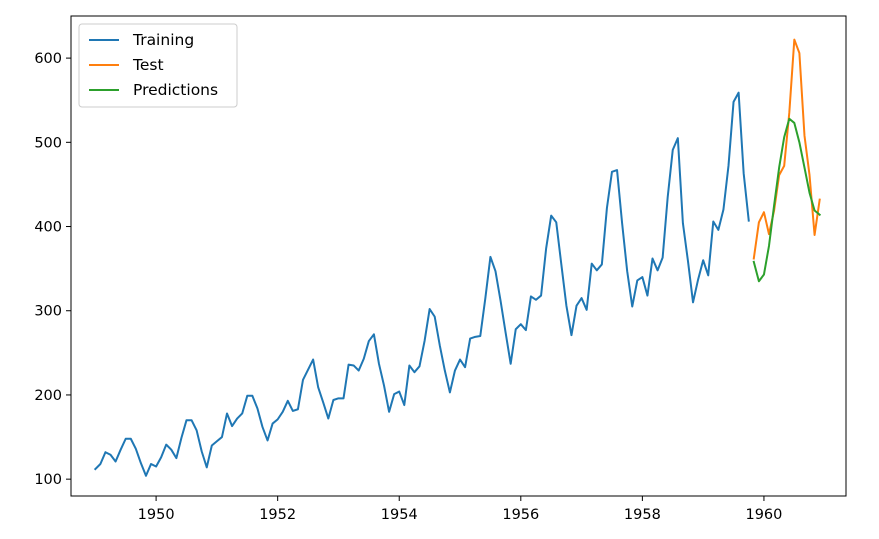  I want to click on y-tick-label: 400, so click(48, 228).